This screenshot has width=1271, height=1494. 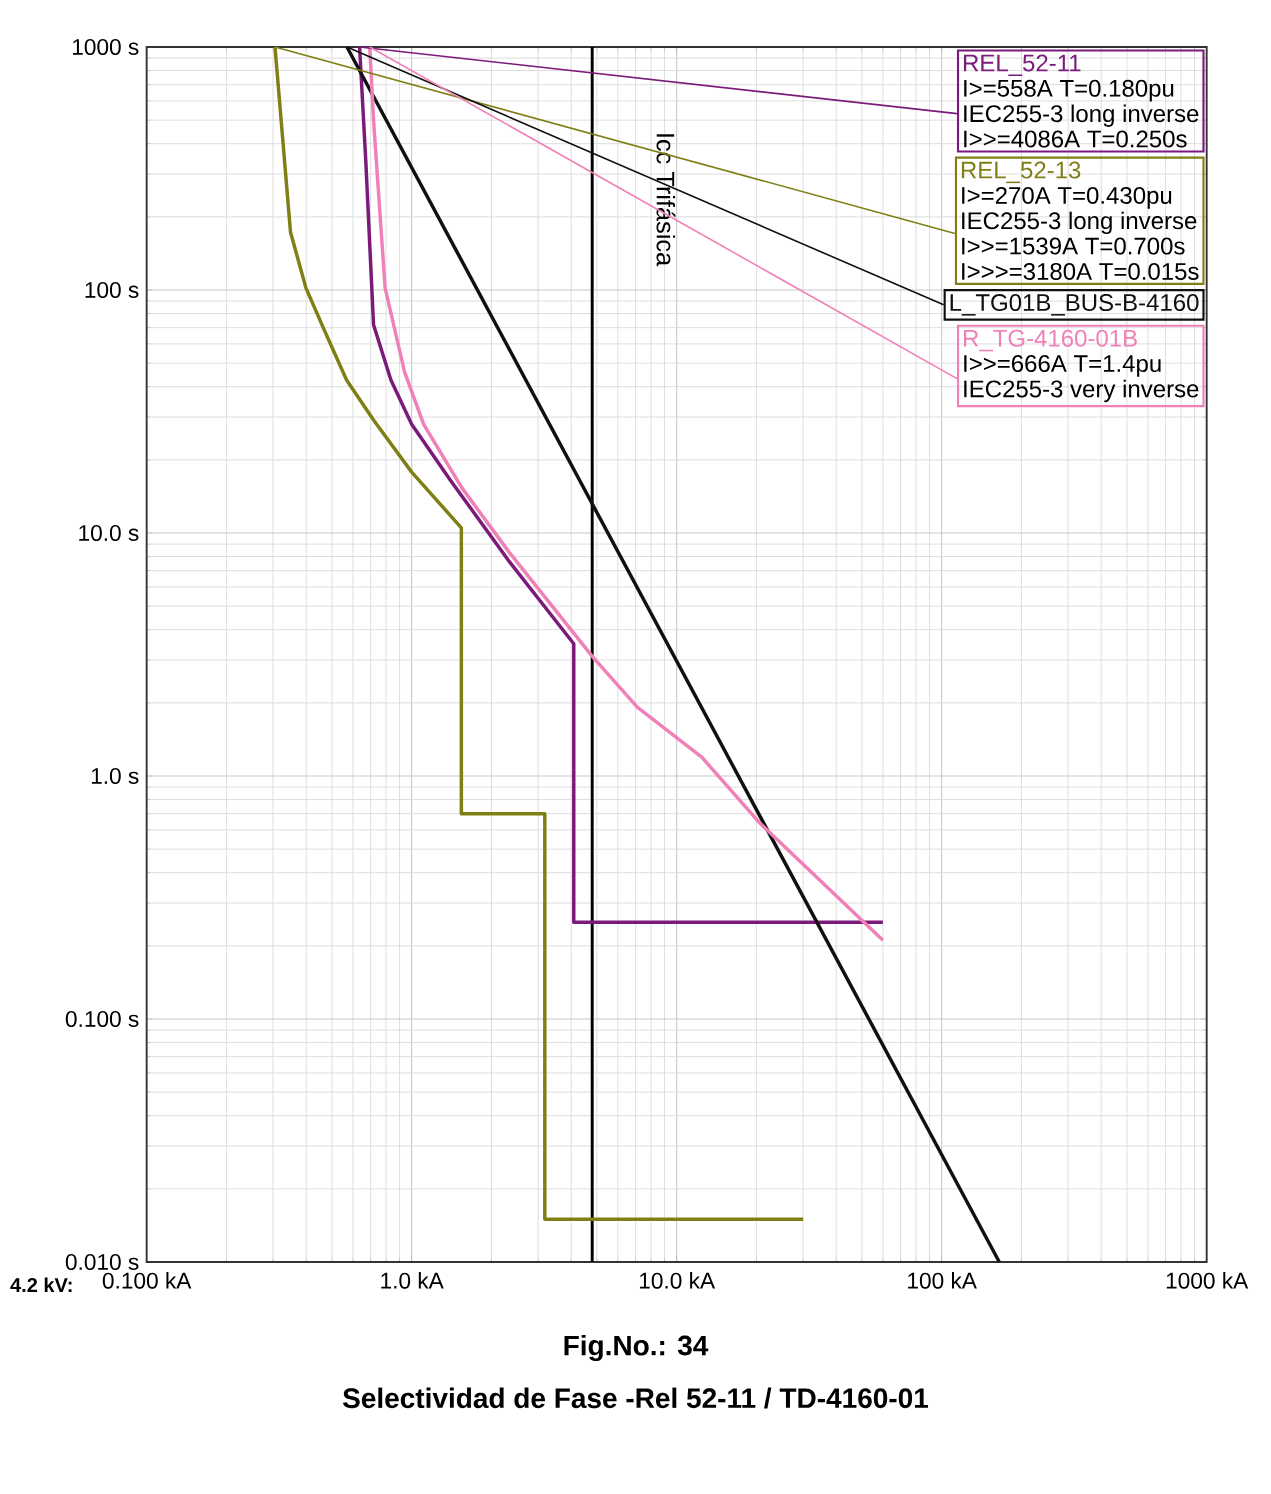 What do you see at coordinates (1062, 366) in the screenshot?
I see `annotation: I>>=666A T=1.4pu` at bounding box center [1062, 366].